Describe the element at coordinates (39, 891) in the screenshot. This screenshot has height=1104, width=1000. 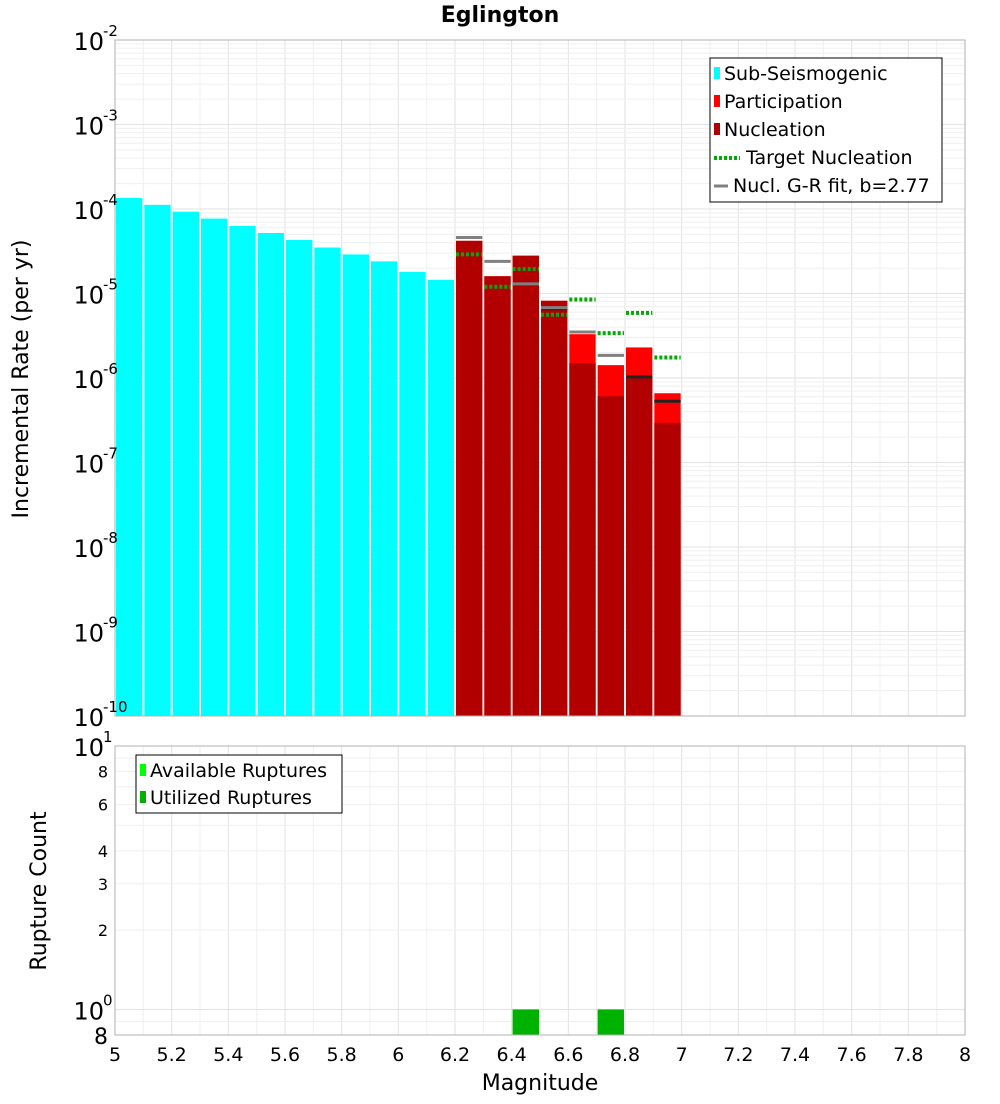
I see `bottom-y-axis-label: Rupture Count` at that location.